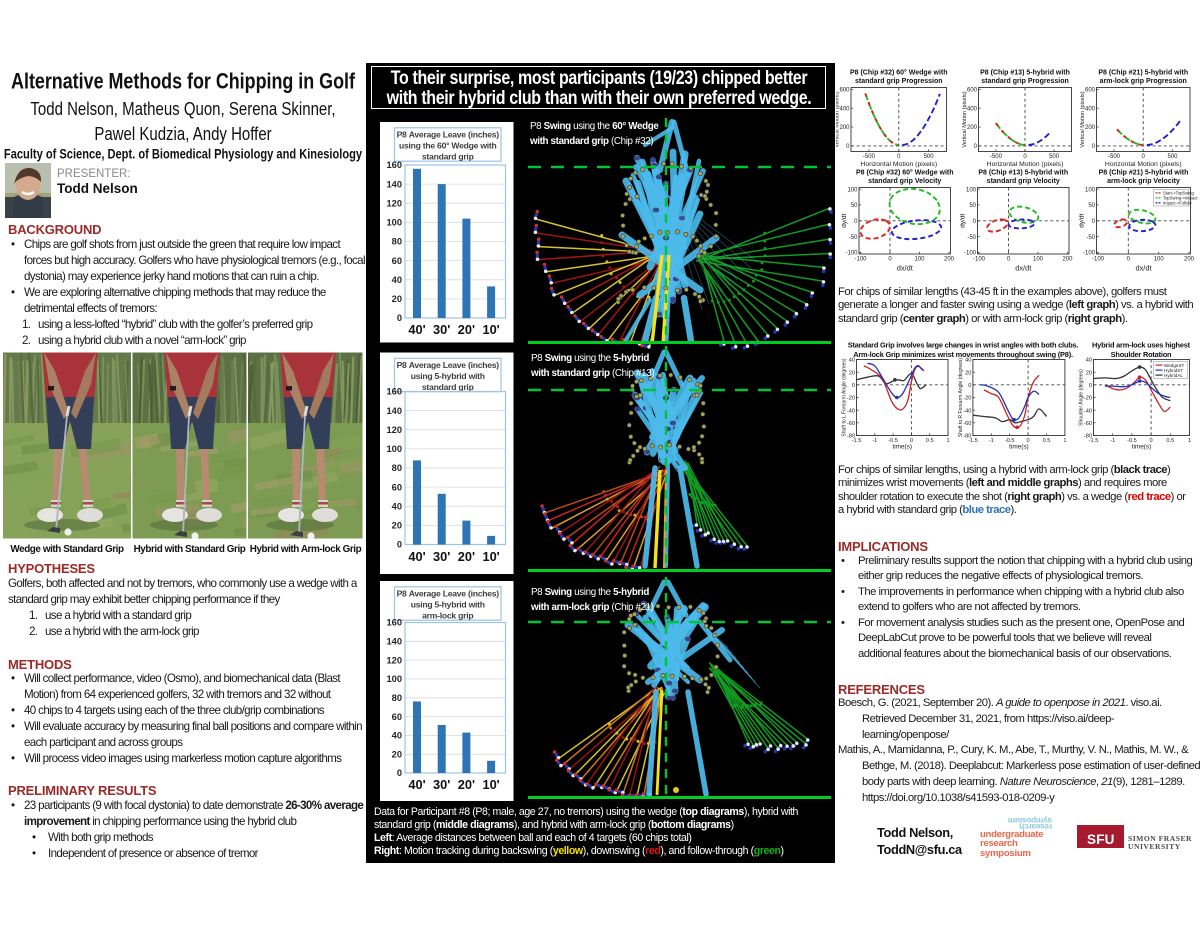 This screenshot has width=1200, height=927. I want to click on svg-text: -80, so click(851, 437).